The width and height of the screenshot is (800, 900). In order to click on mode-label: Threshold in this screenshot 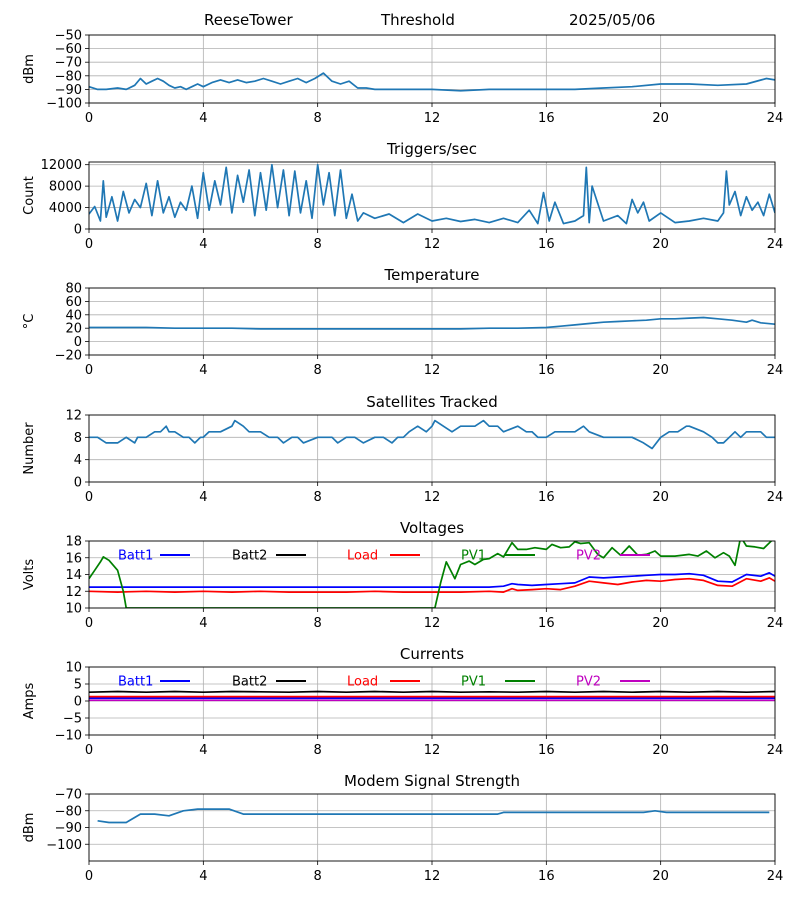, I will do `click(418, 20)`.